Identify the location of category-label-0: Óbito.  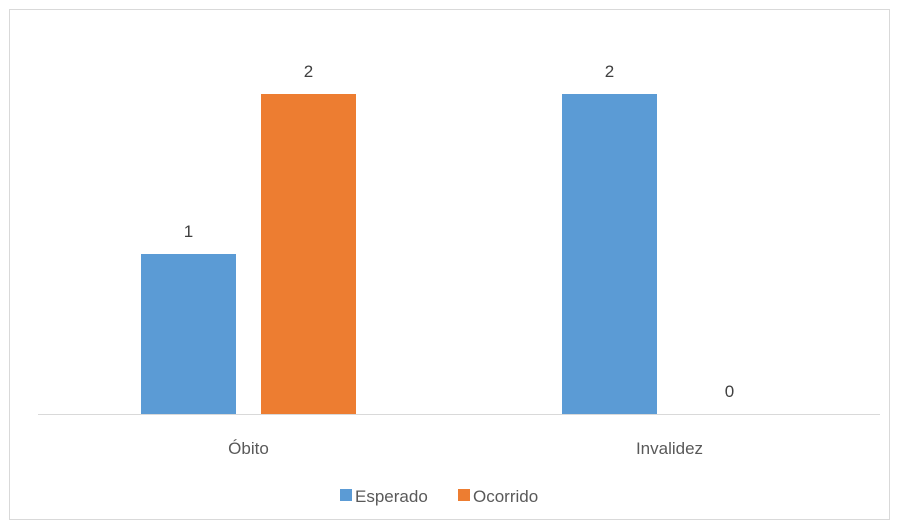
(248, 448).